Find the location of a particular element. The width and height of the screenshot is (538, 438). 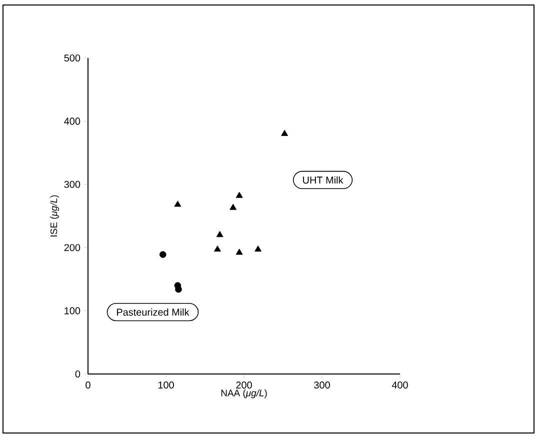

x-tick-label: 300 is located at coordinates (322, 385).